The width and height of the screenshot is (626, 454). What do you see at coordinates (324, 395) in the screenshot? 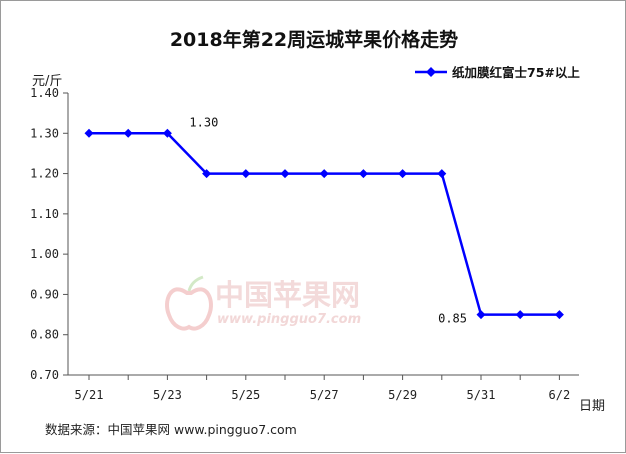
I see `x-tick-label: 5/27` at bounding box center [324, 395].